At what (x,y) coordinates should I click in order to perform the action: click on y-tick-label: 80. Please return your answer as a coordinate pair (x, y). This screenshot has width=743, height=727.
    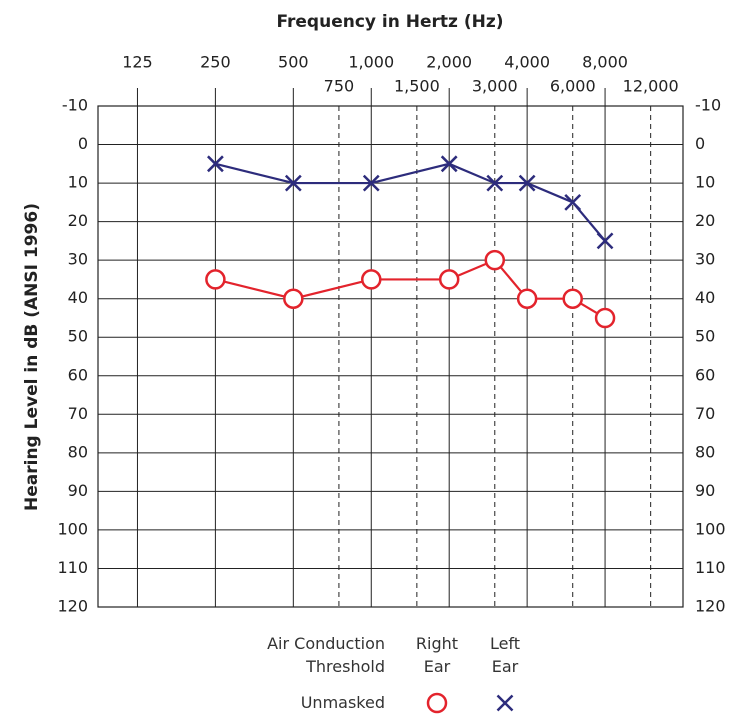
    Looking at the image, I should click on (78, 451).